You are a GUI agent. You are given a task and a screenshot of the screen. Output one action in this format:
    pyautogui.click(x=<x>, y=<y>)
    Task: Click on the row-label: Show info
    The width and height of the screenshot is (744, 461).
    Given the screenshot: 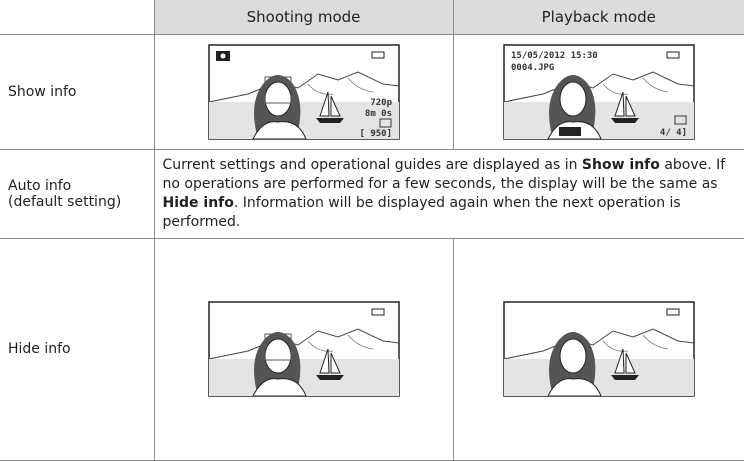 What is the action you would take?
    pyautogui.click(x=77, y=91)
    